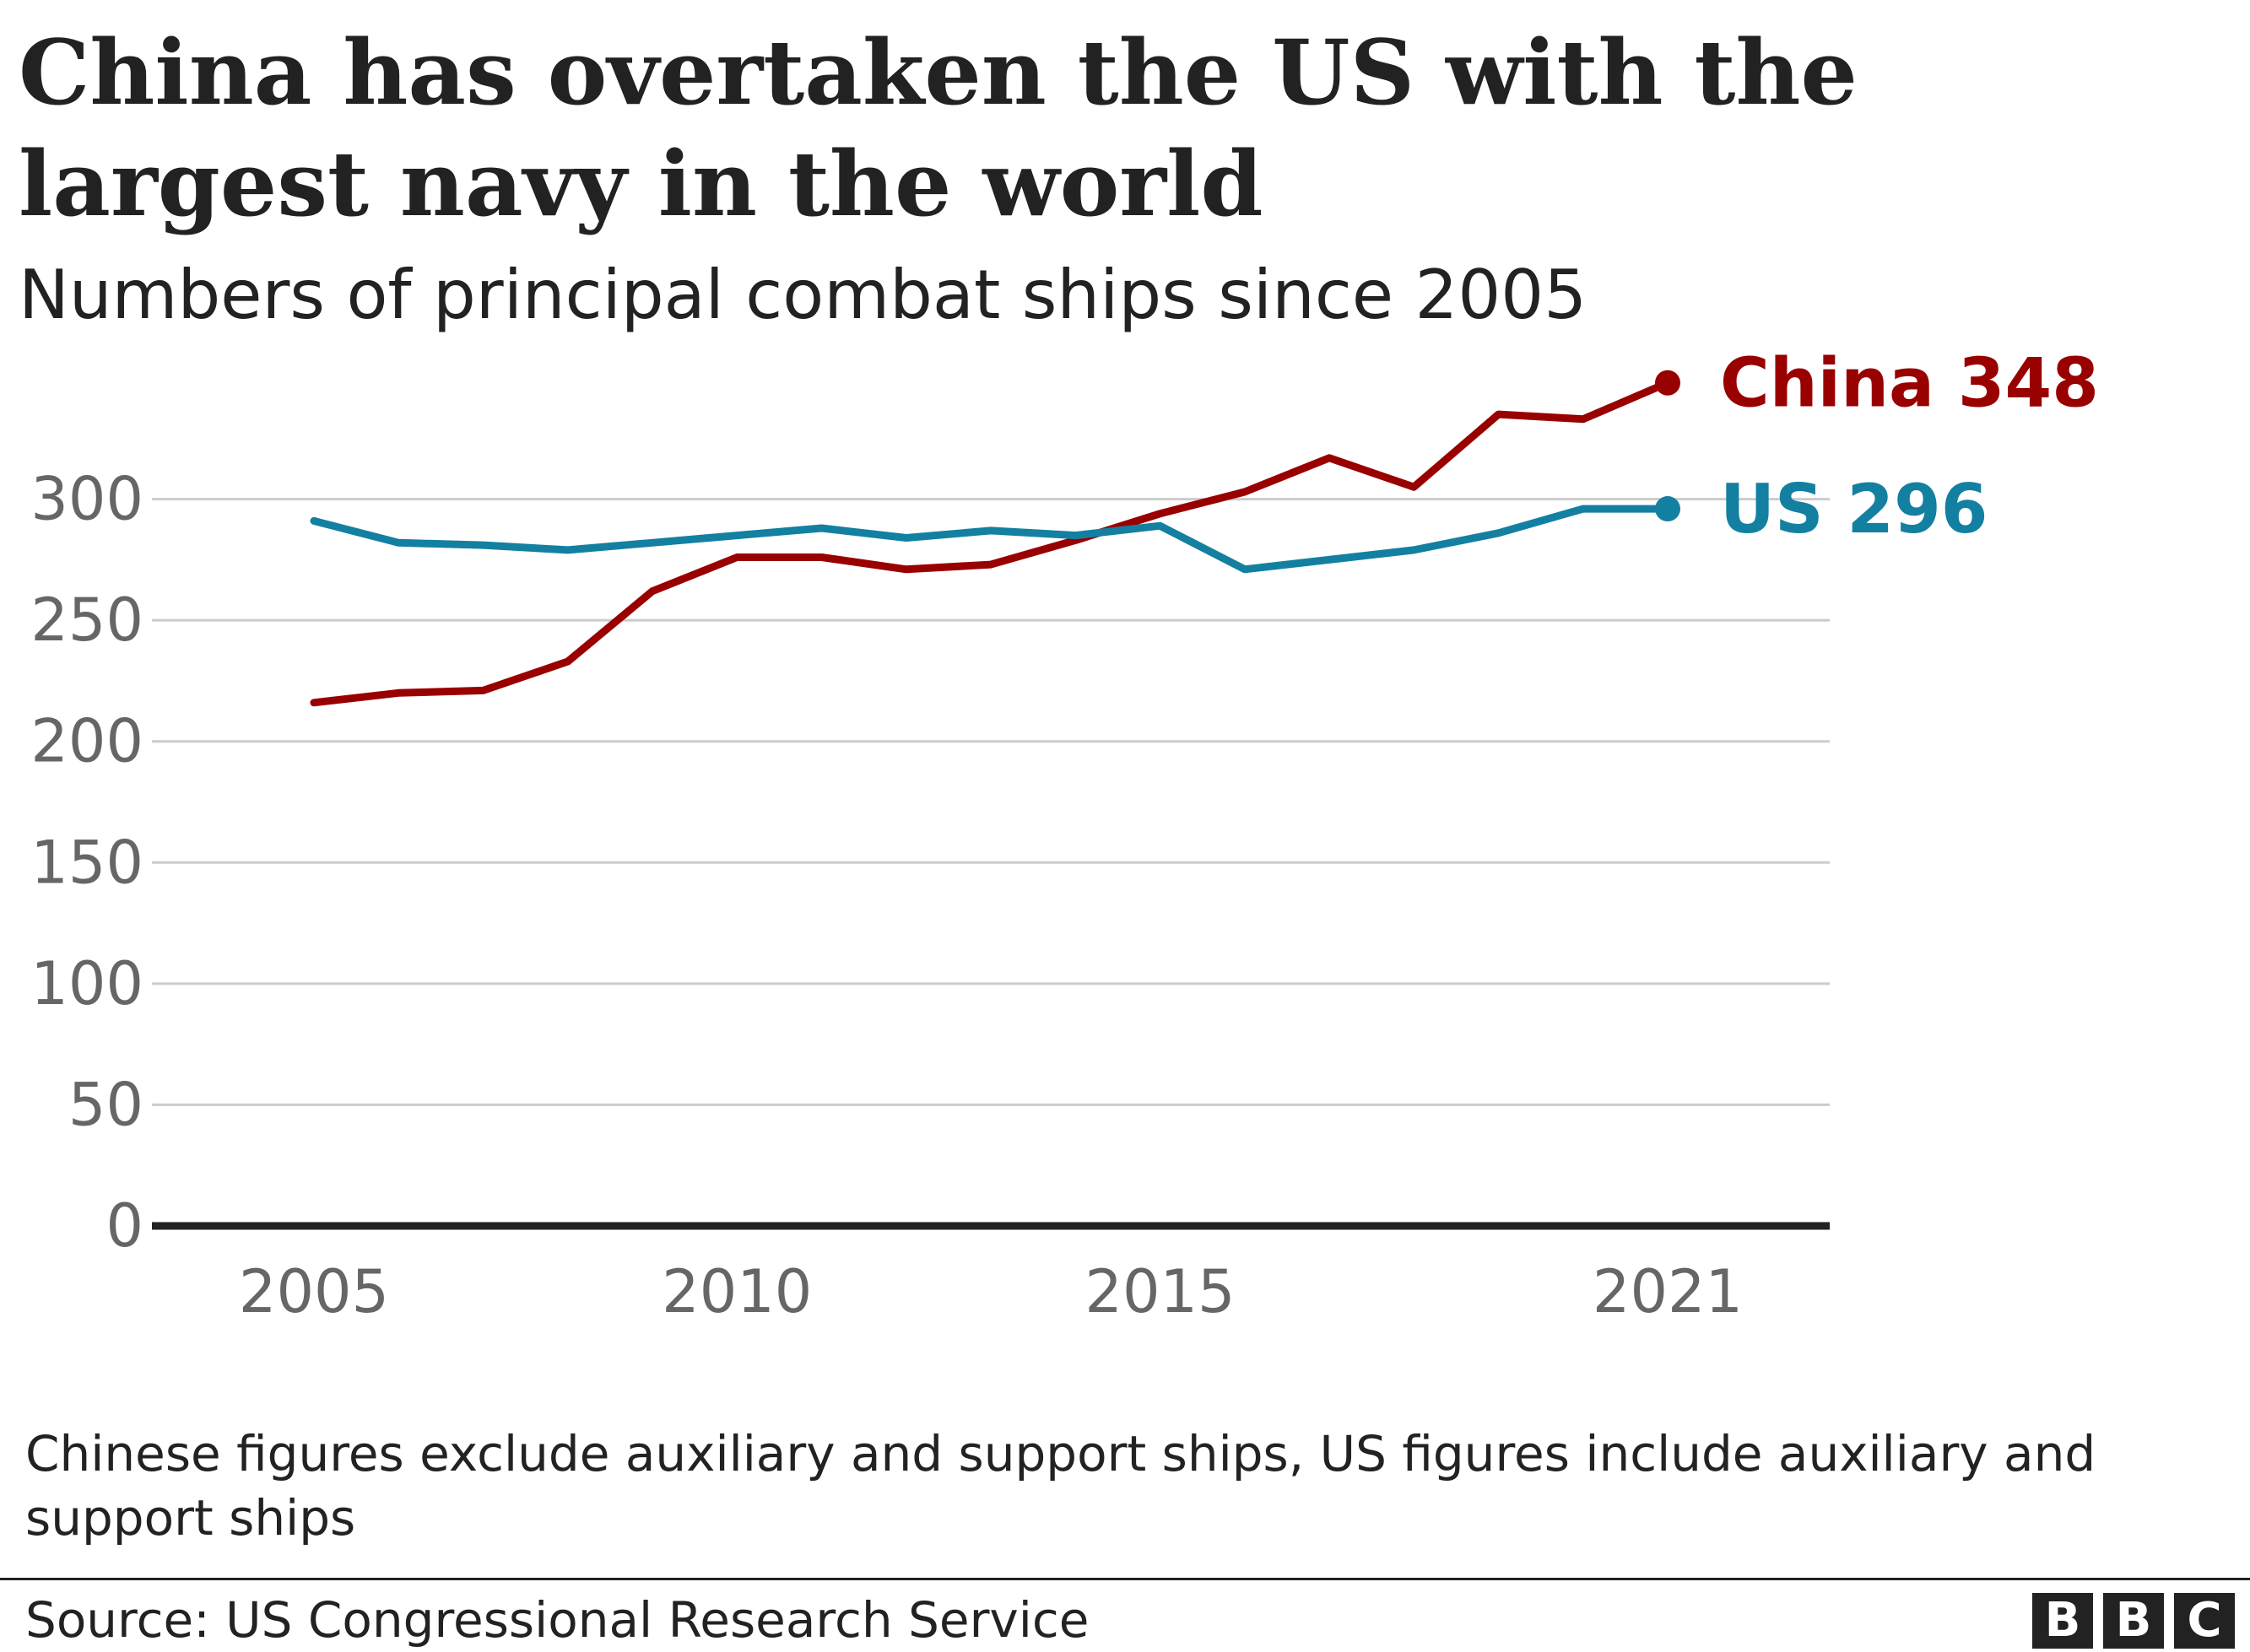  What do you see at coordinates (1159, 1291) in the screenshot?
I see `x-tick-label: 2015` at bounding box center [1159, 1291].